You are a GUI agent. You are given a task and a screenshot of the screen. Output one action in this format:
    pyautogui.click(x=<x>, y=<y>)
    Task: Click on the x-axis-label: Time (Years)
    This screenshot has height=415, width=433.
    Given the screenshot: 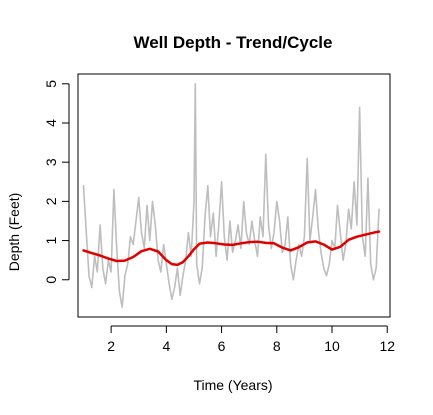 What is the action you would take?
    pyautogui.click(x=232, y=385)
    